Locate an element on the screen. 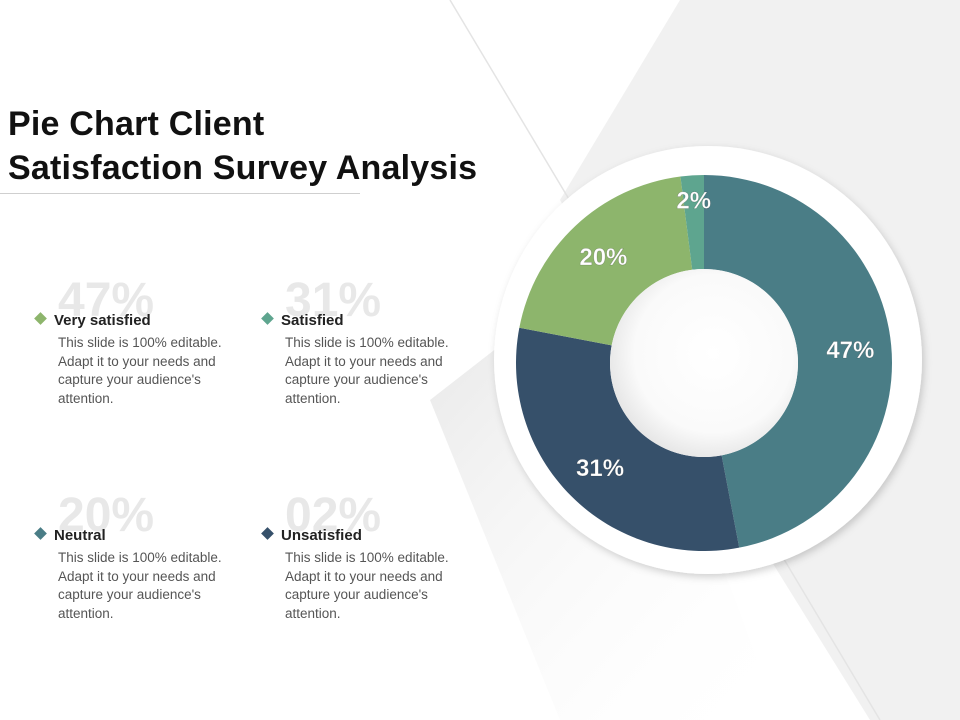  donut-slice-label-31: 31% is located at coordinates (600, 468).